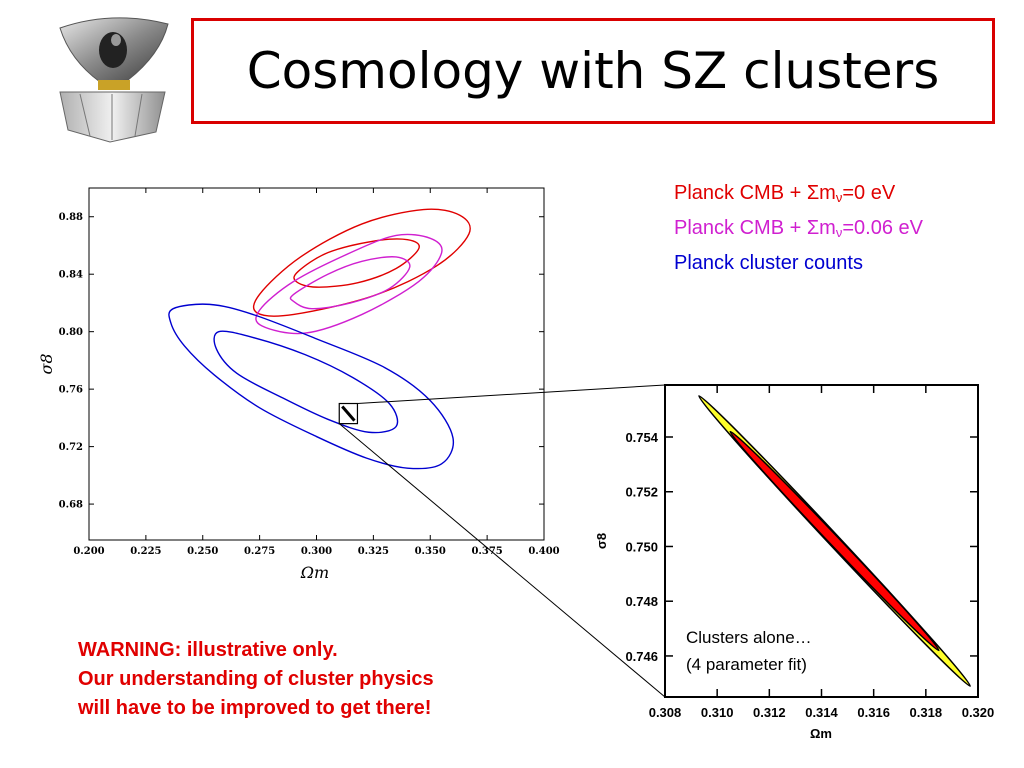 The width and height of the screenshot is (1024, 768). Describe the element at coordinates (641, 546) in the screenshot. I see `inset-ytick-label: 0.750` at that location.